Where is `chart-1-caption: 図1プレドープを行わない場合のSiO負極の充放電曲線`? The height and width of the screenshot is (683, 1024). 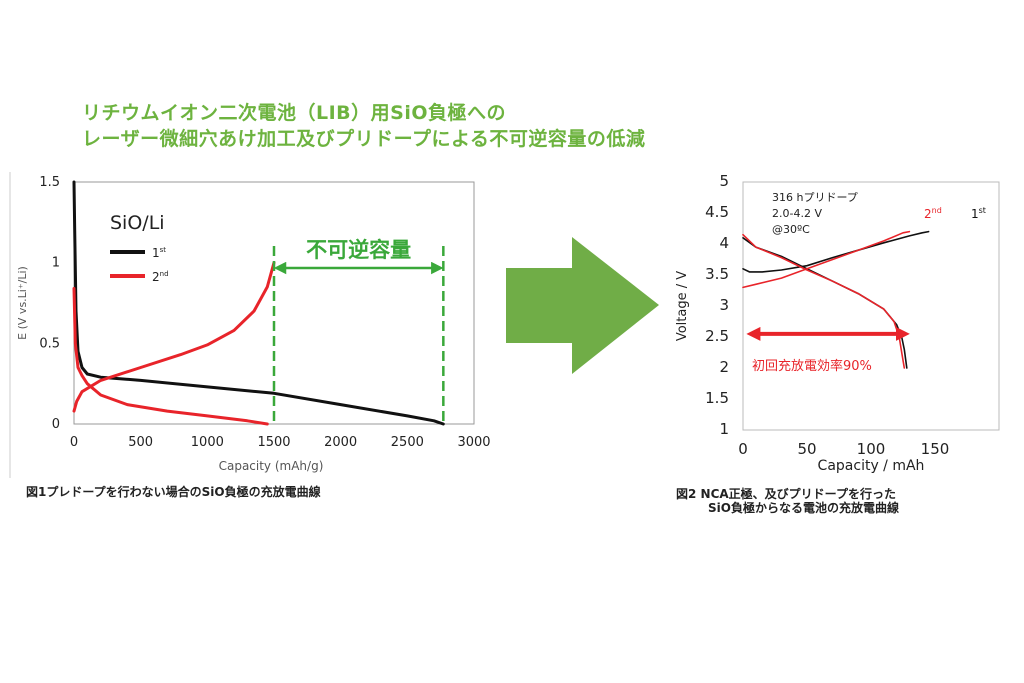
chart-1-caption: 図1プレドープを行わない場合のSiO負極の充放電曲線 is located at coordinates (173, 492).